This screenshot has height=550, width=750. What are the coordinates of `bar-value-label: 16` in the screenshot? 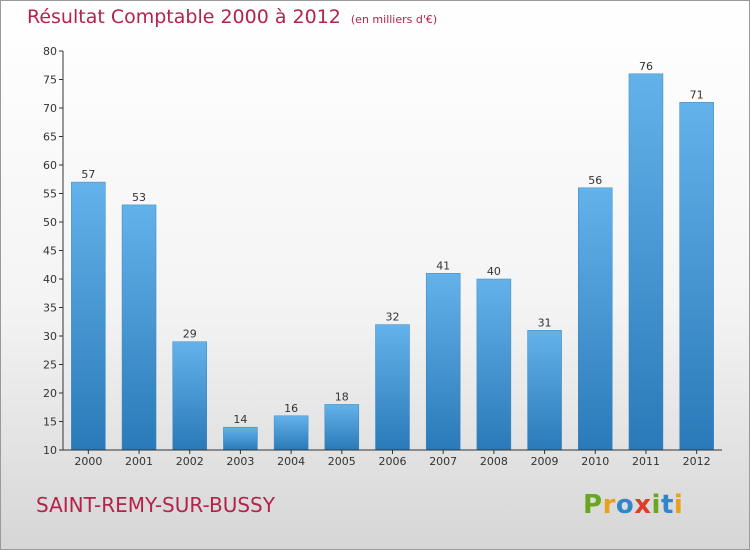 It's located at (291, 408).